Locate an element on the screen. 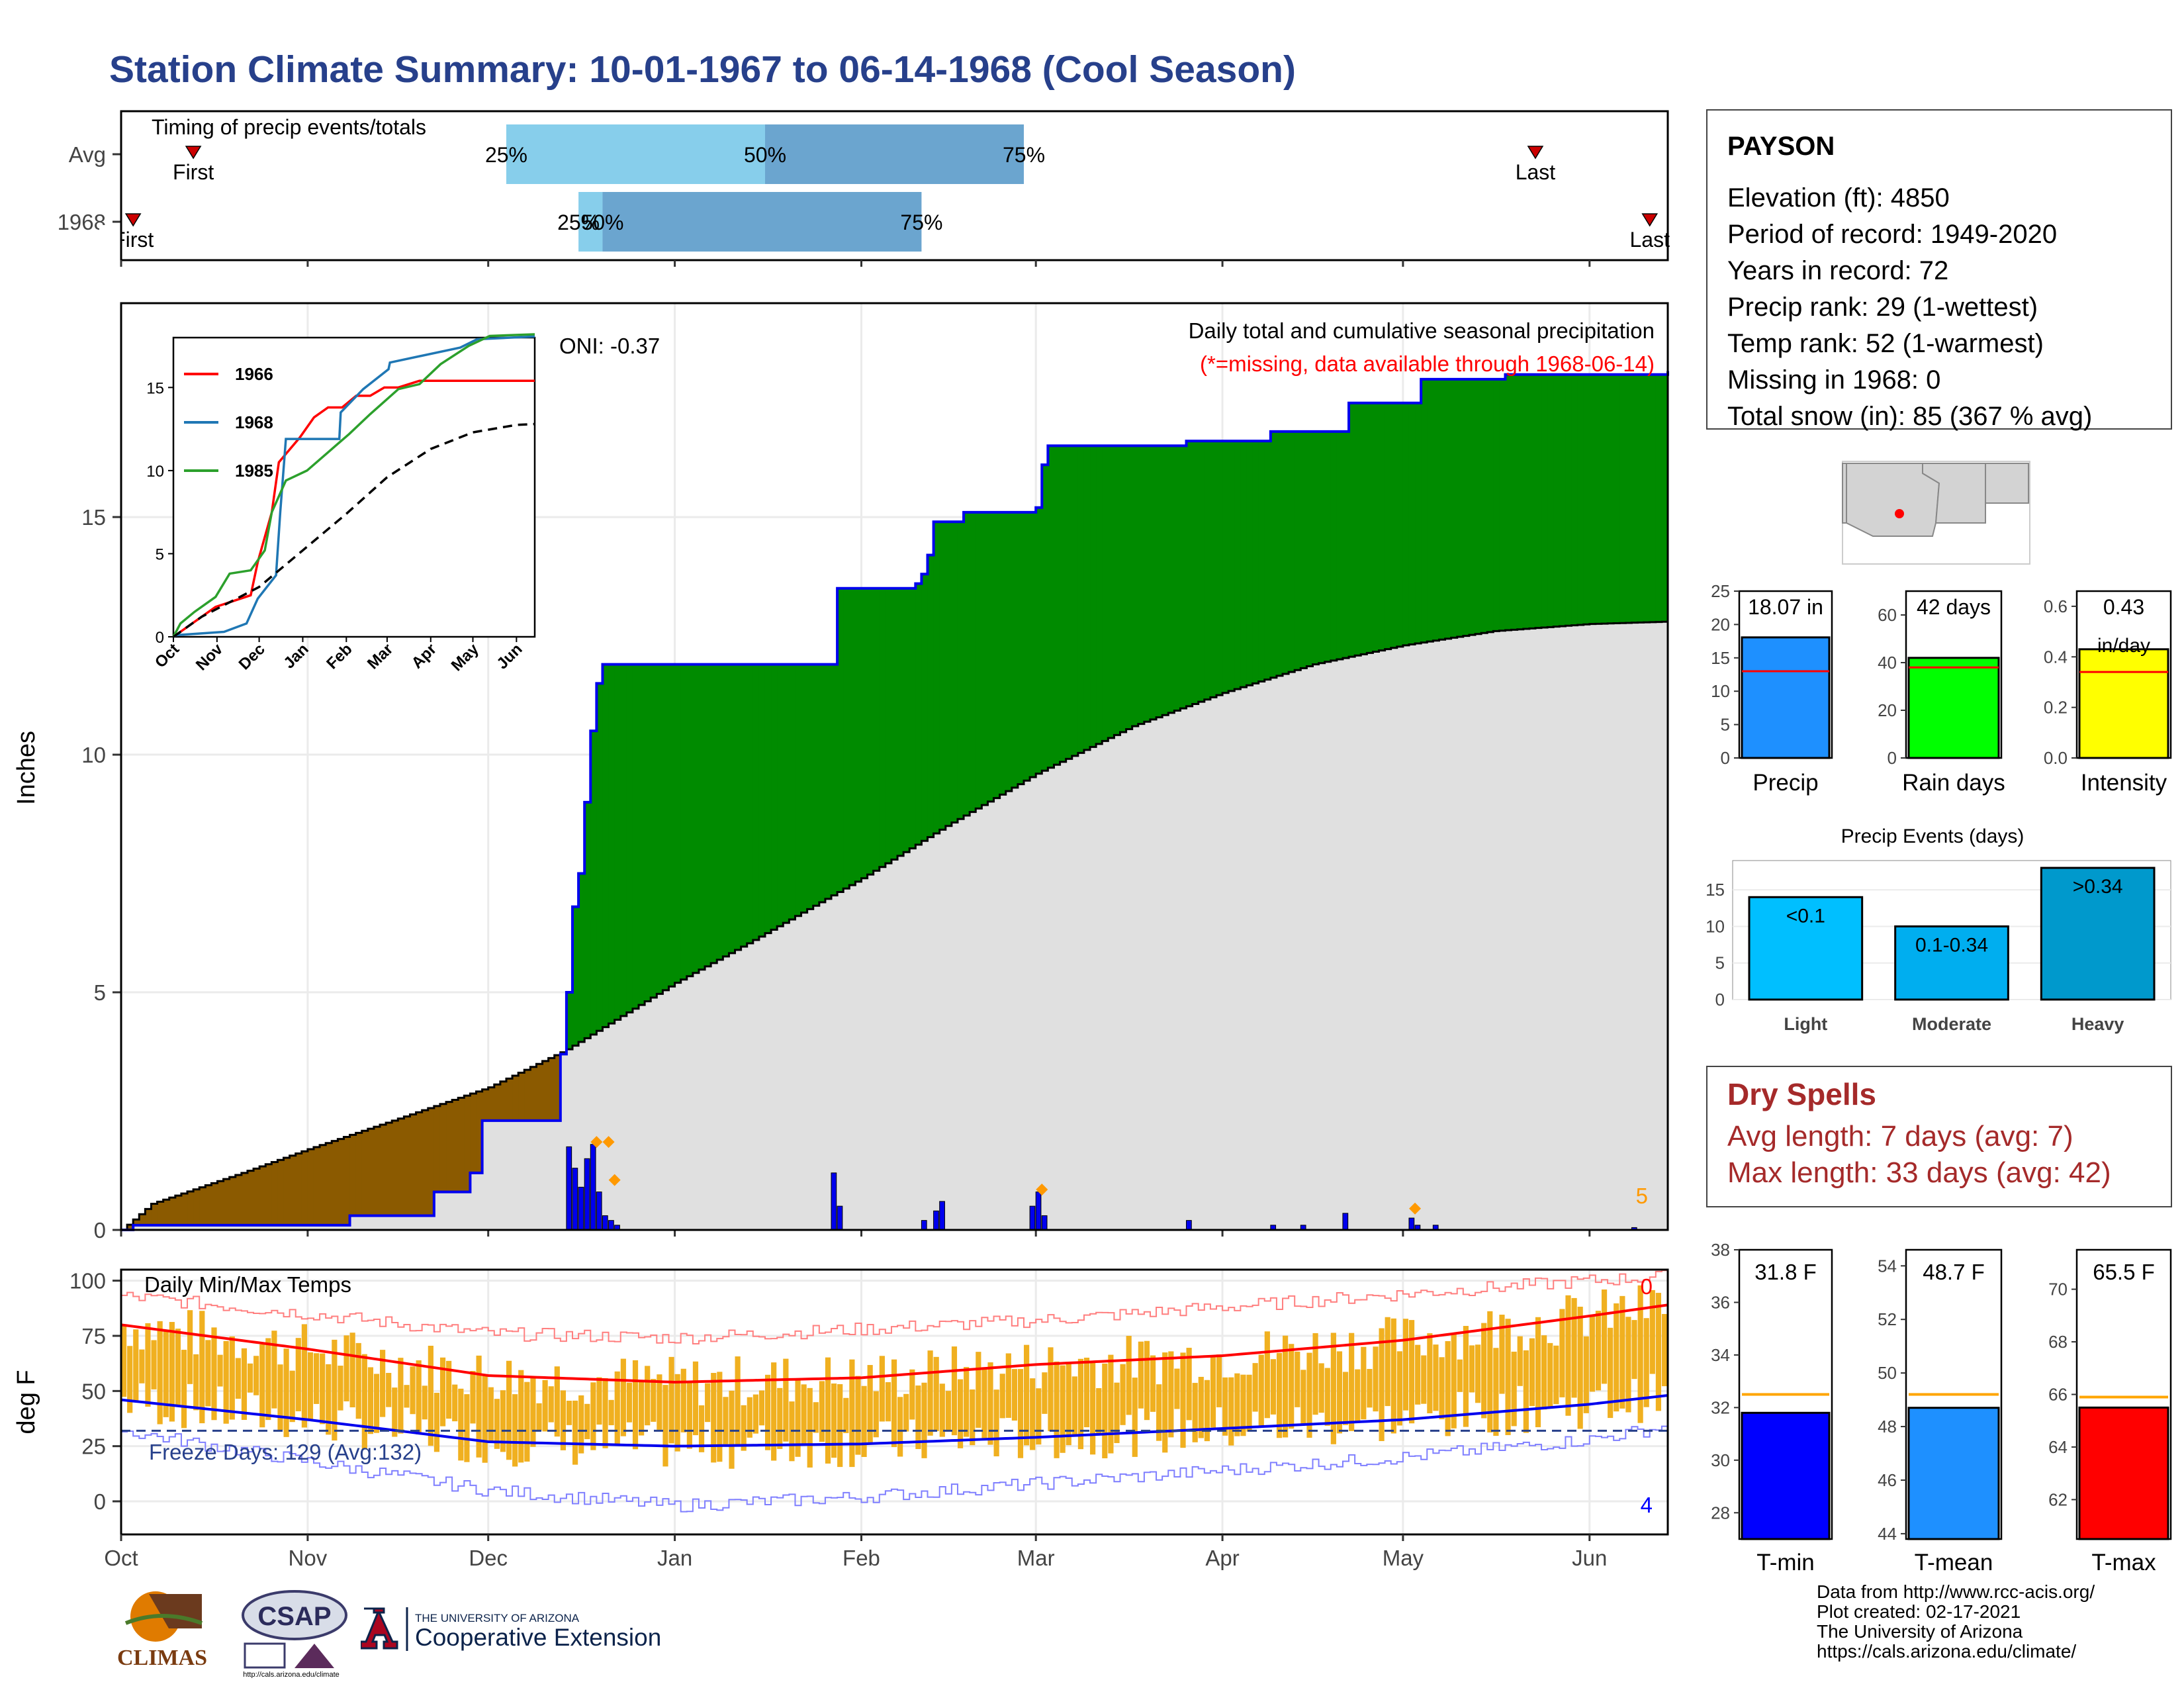  summary-panel-label: Rain days is located at coordinates (1954, 783).